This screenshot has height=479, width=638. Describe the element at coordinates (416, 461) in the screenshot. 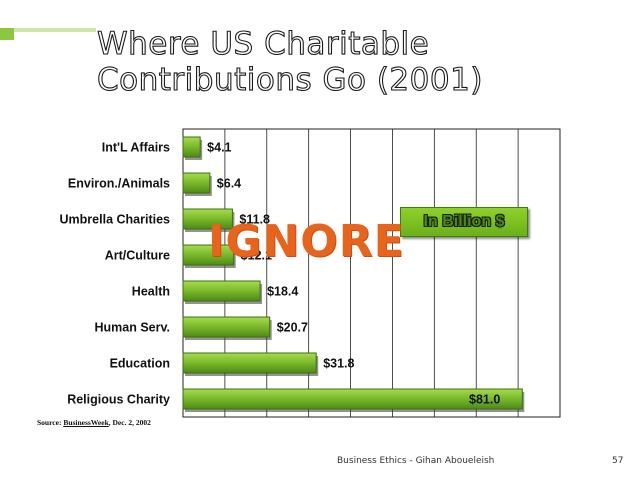

I see `slide-footer: Business Ethics - Gihan Aboueleish` at that location.